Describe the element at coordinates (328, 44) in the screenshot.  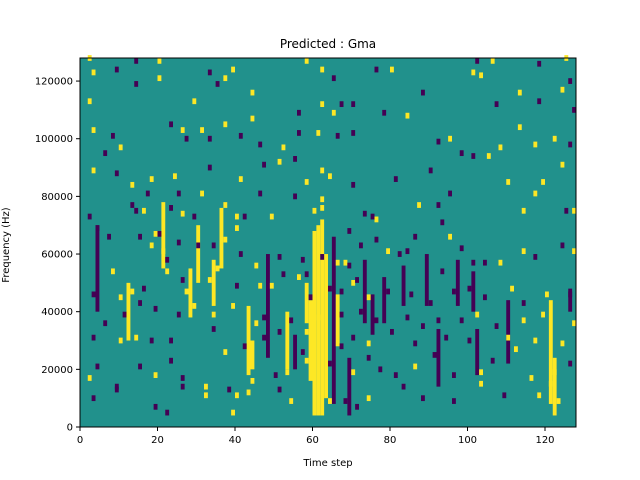
I see `chart-title: Predicted : Gma` at that location.